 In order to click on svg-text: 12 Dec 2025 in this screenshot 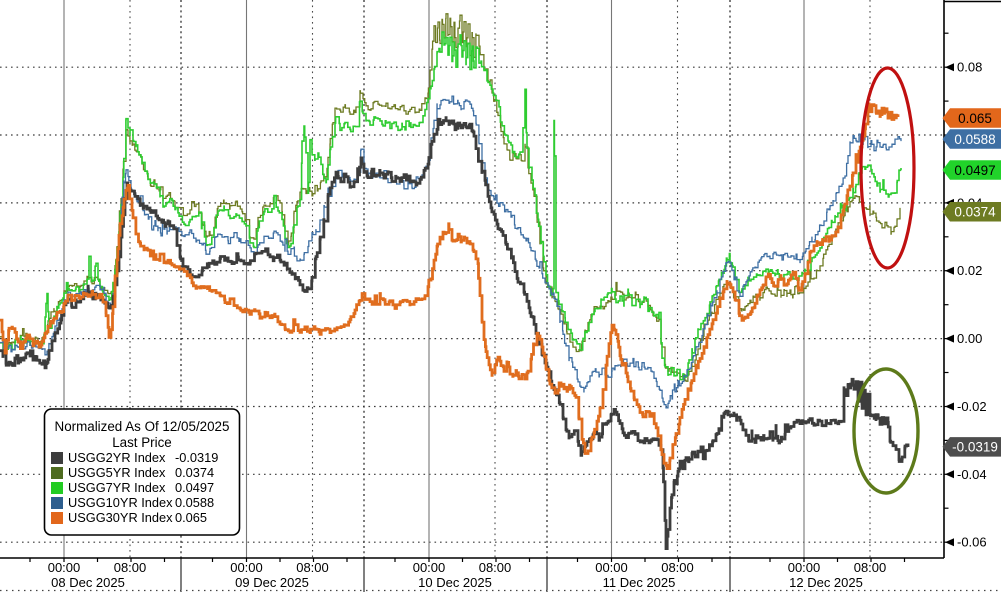, I will do `click(826, 582)`.